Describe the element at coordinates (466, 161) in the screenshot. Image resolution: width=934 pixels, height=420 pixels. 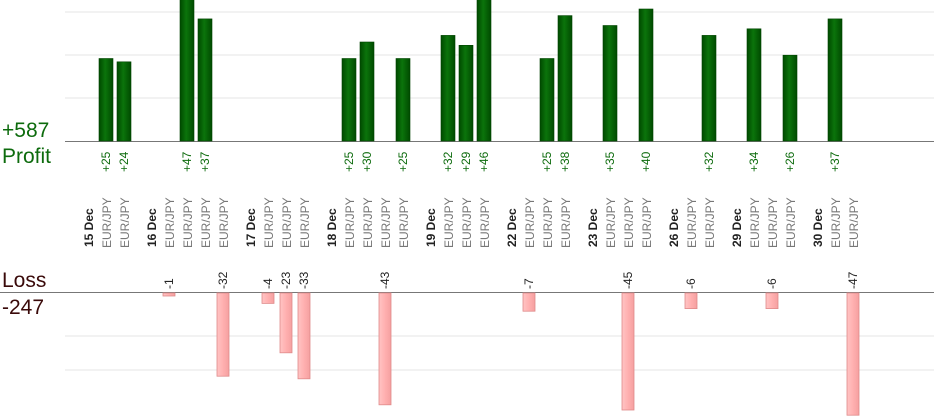
I see `value-label: +29` at that location.